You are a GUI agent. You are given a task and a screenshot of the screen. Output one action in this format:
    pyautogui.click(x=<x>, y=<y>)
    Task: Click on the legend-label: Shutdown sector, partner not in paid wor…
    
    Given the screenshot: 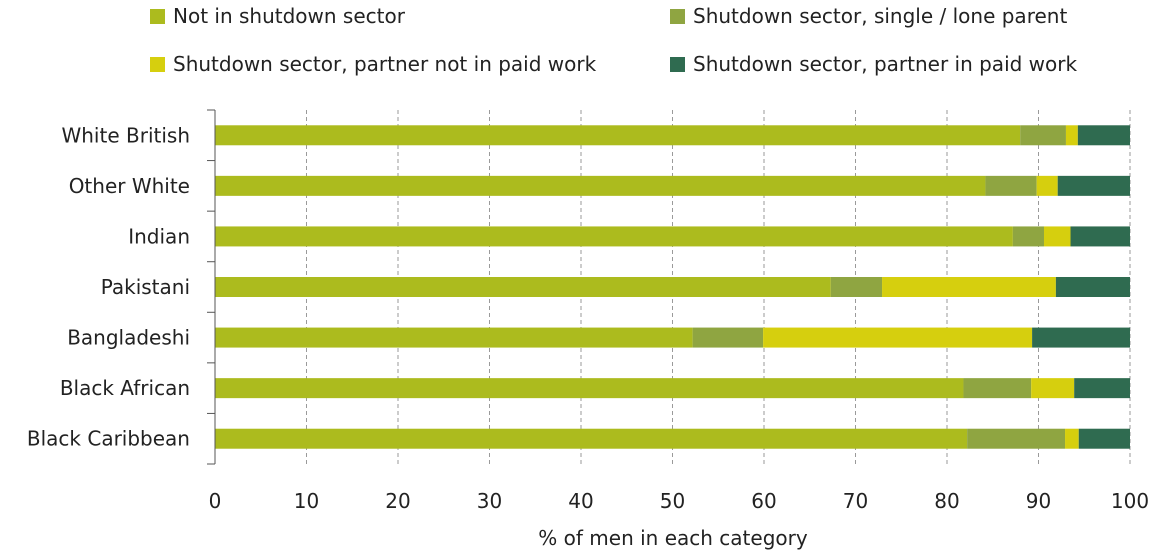 What is the action you would take?
    pyautogui.click(x=385, y=64)
    